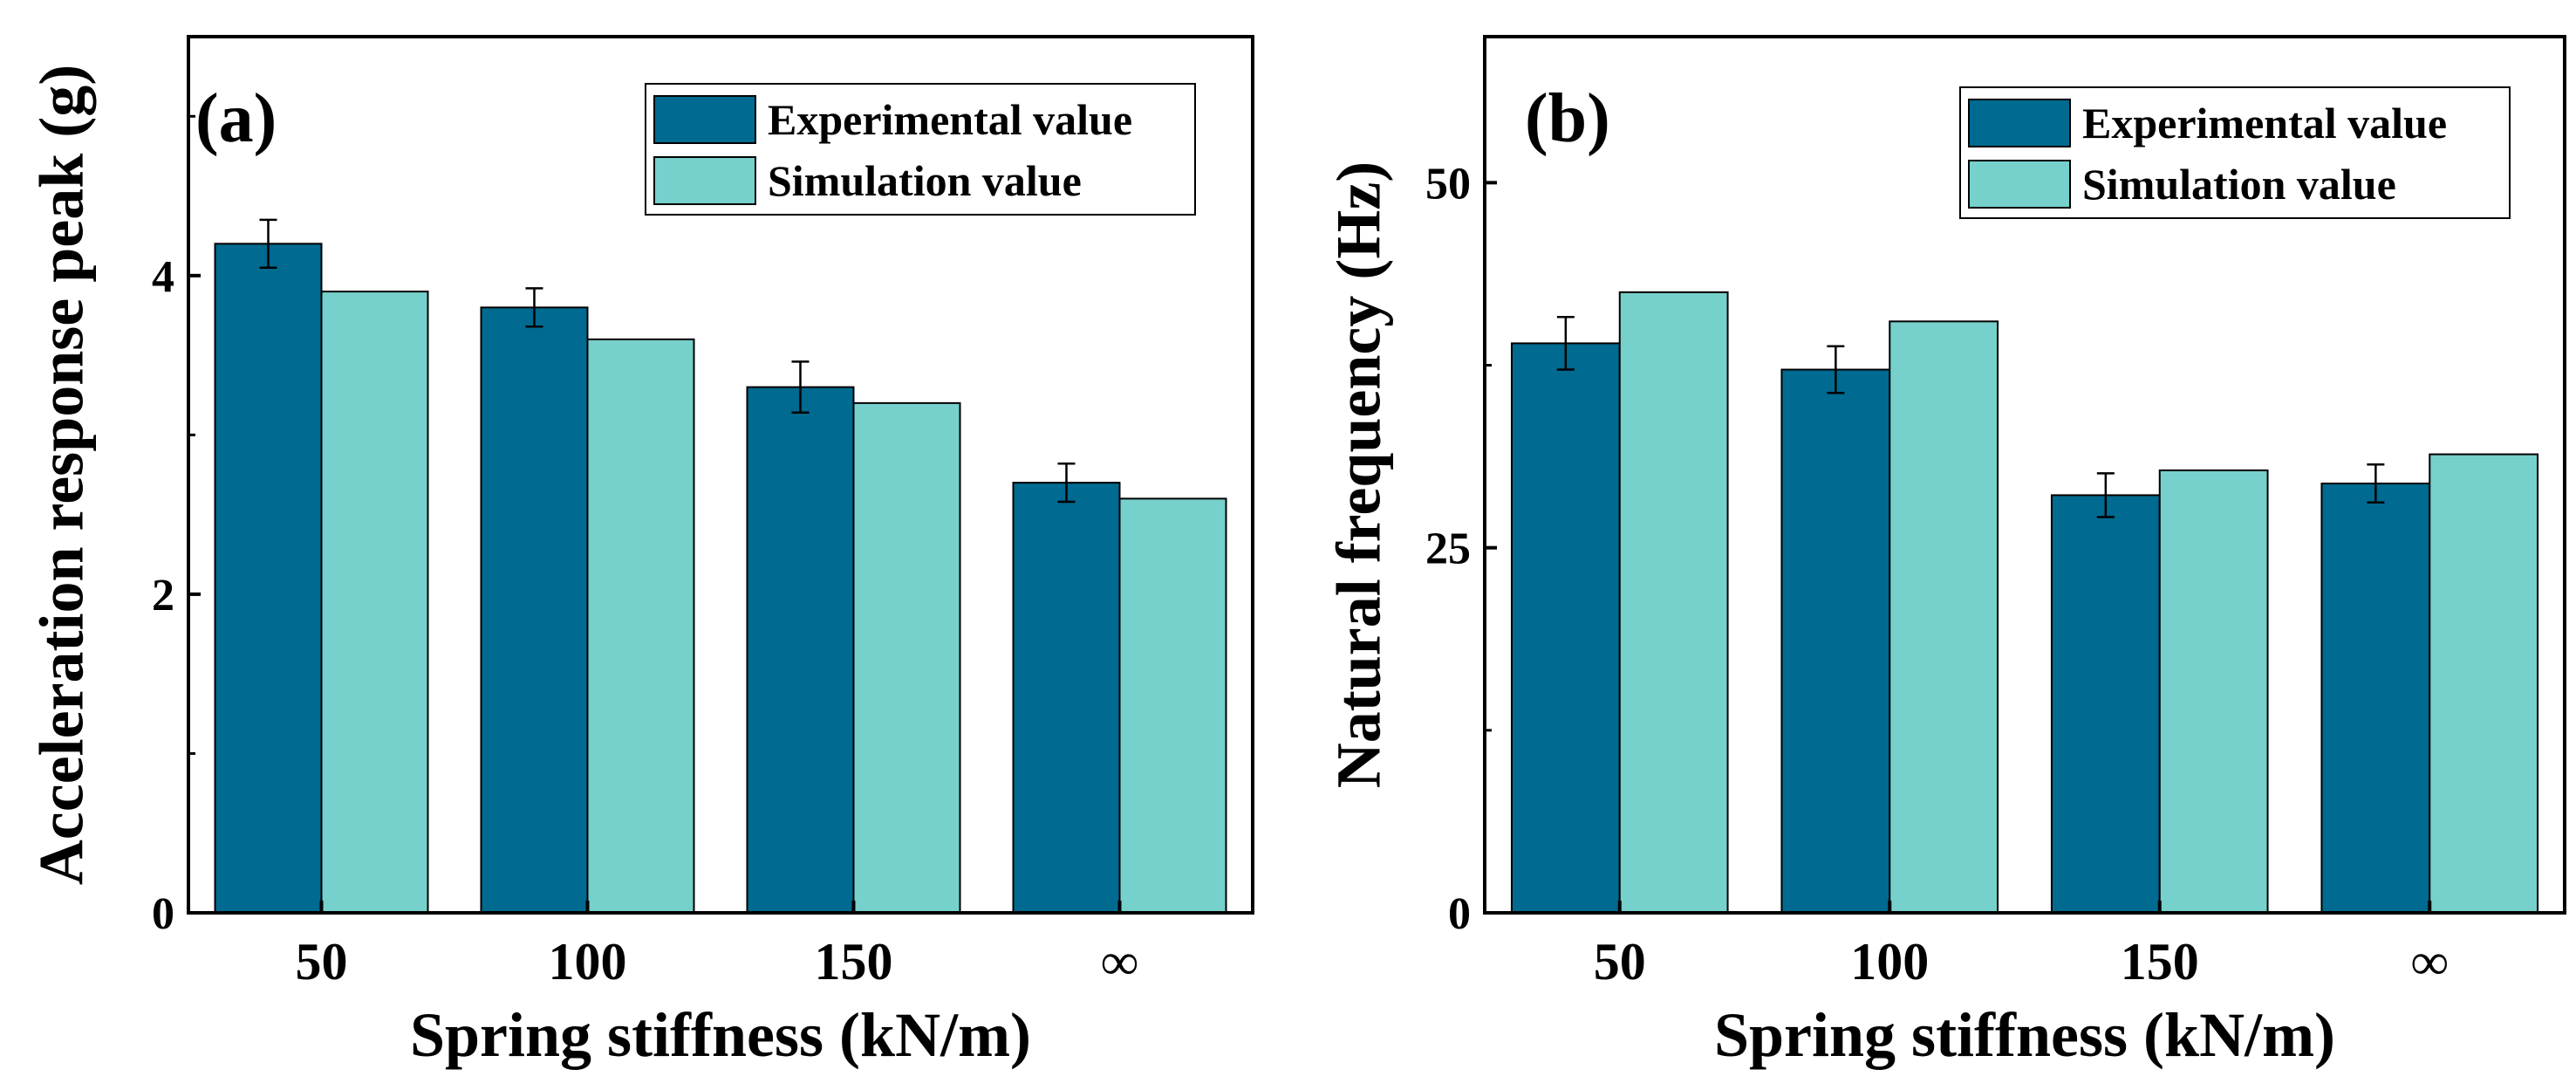  Describe the element at coordinates (1066, 698) in the screenshot. I see `bar-experimental-infinity-a` at that location.